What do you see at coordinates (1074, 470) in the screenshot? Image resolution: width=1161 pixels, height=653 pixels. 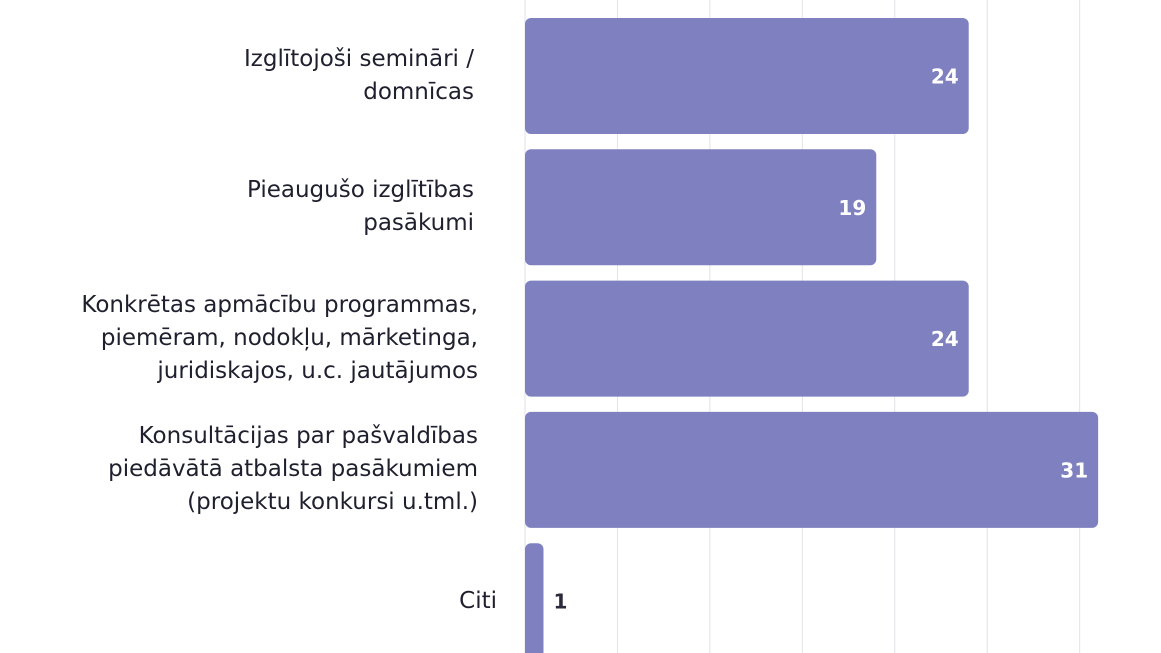 I see `value-label: 31` at bounding box center [1074, 470].